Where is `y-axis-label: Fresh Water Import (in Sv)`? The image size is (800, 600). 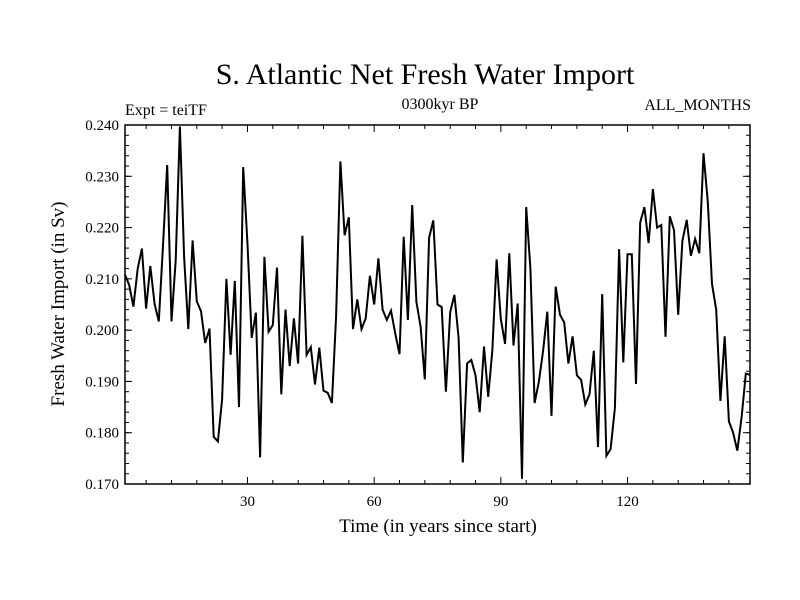
y-axis-label: Fresh Water Import (in Sv) is located at coordinates (58, 304).